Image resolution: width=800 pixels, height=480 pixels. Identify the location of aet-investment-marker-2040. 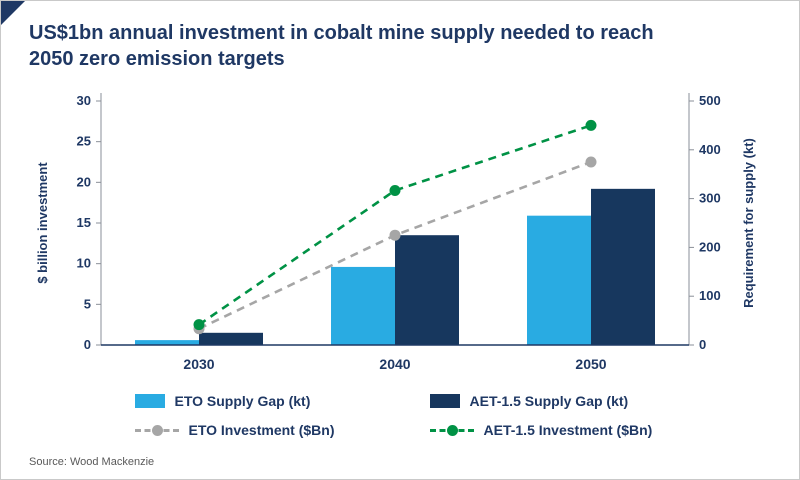
(395, 190).